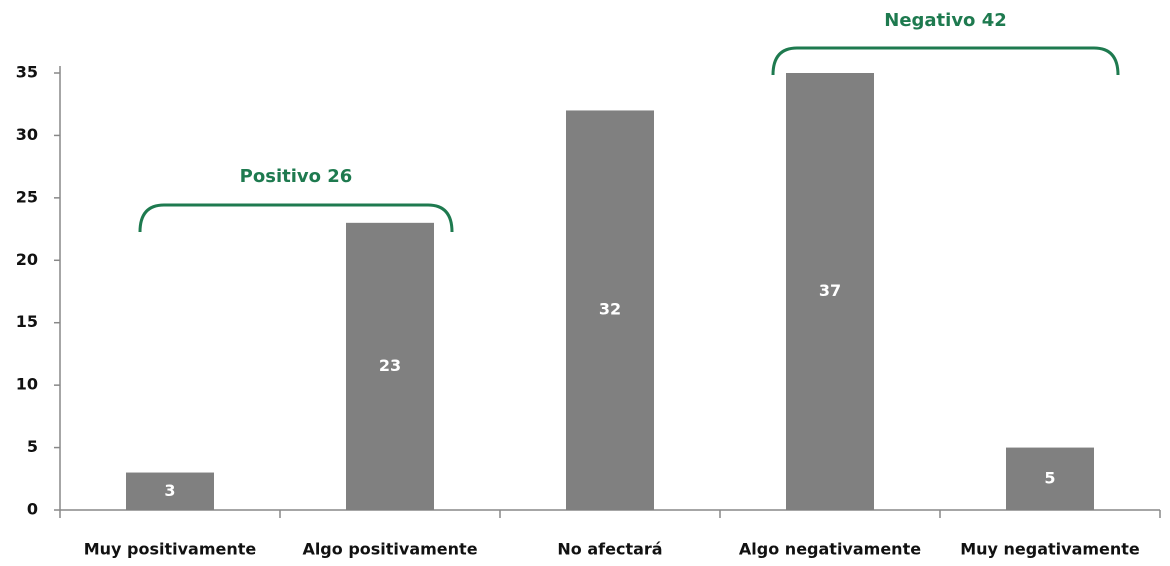 This screenshot has width=1170, height=566. Describe the element at coordinates (27, 384) in the screenshot. I see `y-tick-label: 10` at that location.